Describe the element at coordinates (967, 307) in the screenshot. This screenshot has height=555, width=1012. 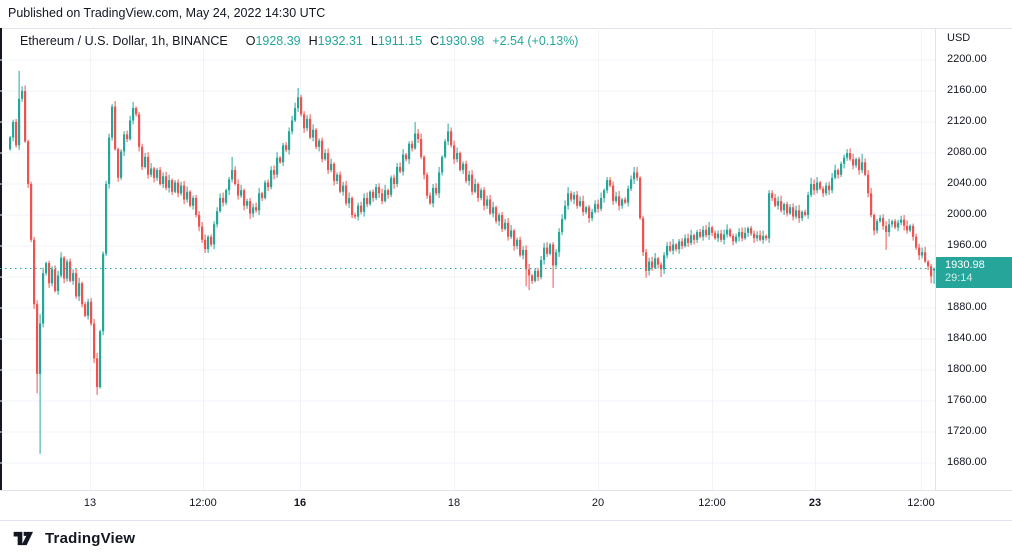
I see `price-axis-label: 1880.00` at that location.